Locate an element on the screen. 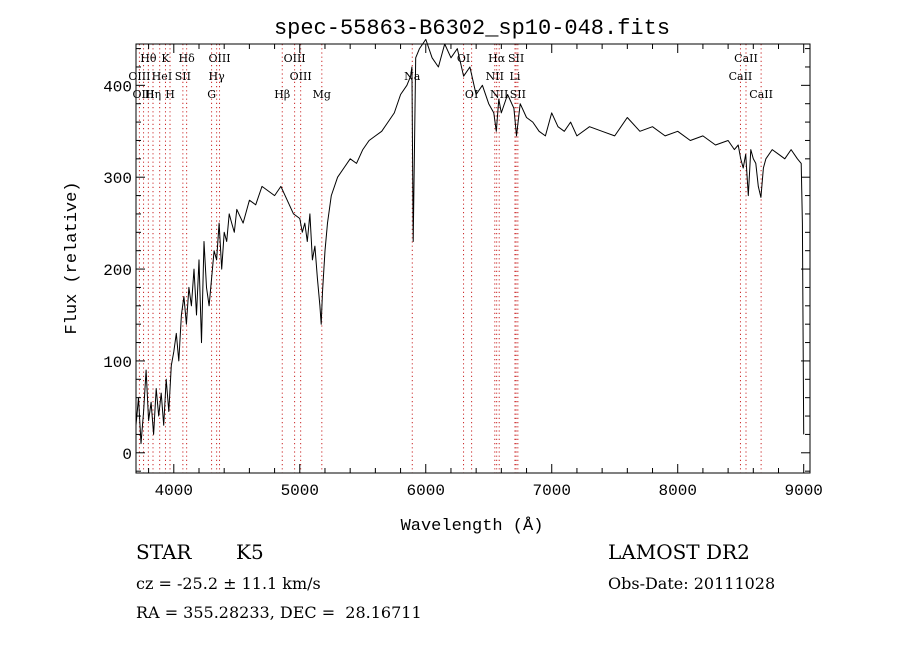 This screenshot has height=650, width=900. line-label-28: CaII is located at coordinates (761, 94).